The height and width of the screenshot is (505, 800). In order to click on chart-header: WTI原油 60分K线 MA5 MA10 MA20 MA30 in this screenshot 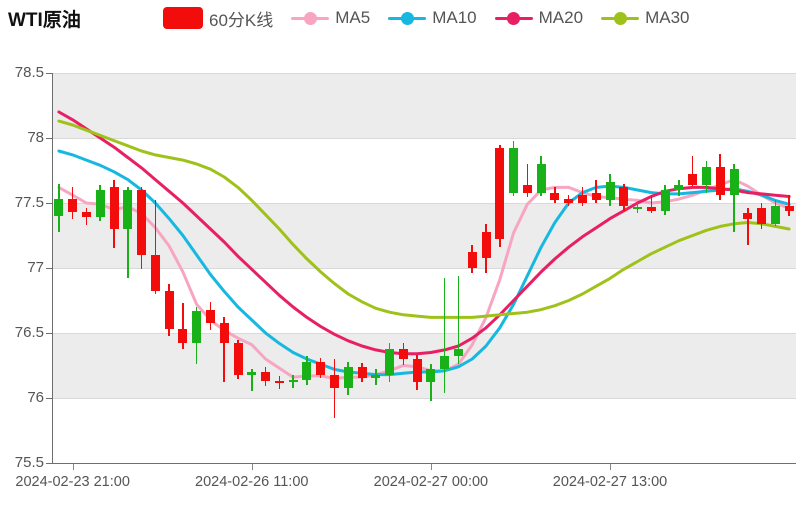, I will do `click(400, 20)`.